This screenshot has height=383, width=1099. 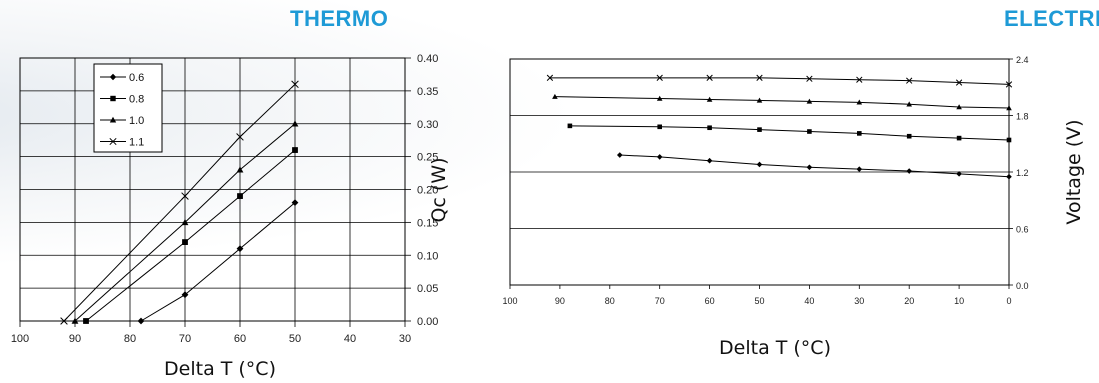 I want to click on series-1.1, so click(x=179, y=202).